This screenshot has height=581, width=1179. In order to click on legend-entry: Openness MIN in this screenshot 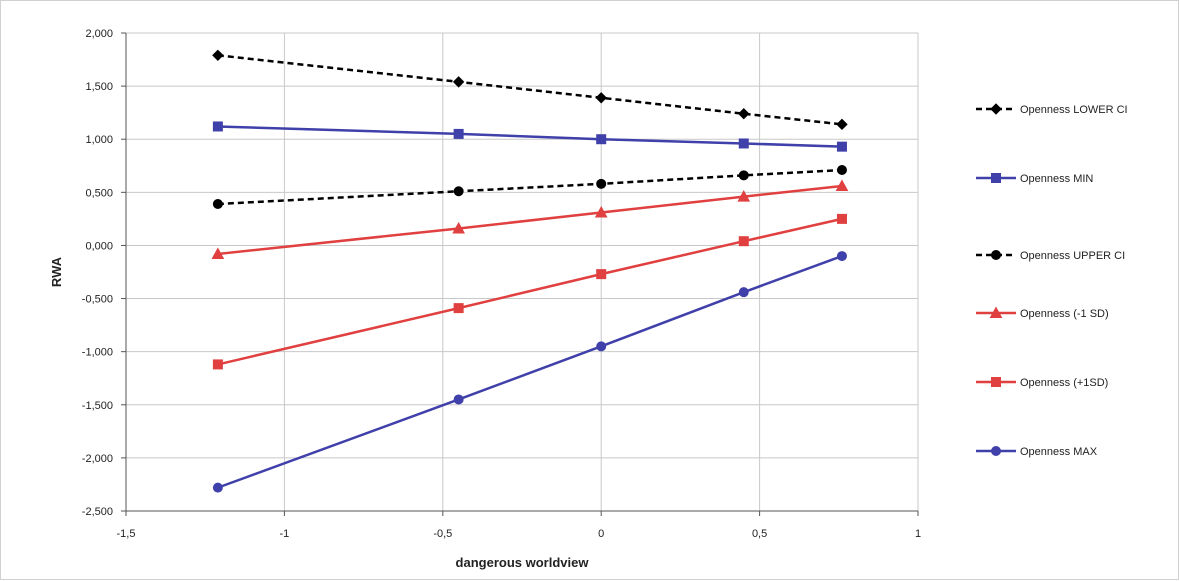, I will do `click(1034, 179)`.